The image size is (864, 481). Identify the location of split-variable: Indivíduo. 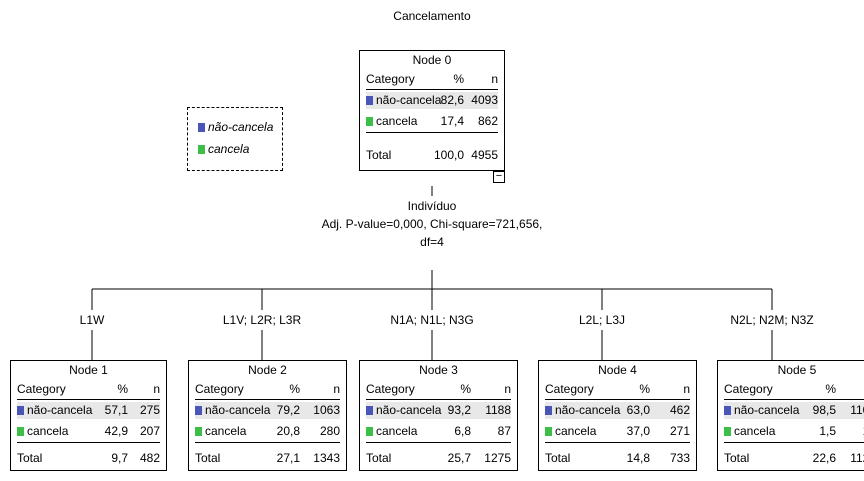
(432, 206).